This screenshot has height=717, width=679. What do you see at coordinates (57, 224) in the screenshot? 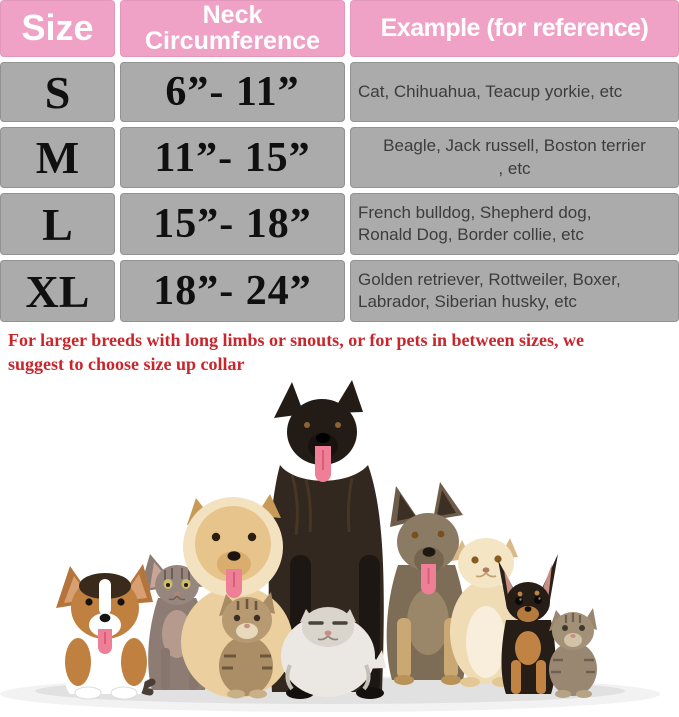
I see `row-l-size: L` at bounding box center [57, 224].